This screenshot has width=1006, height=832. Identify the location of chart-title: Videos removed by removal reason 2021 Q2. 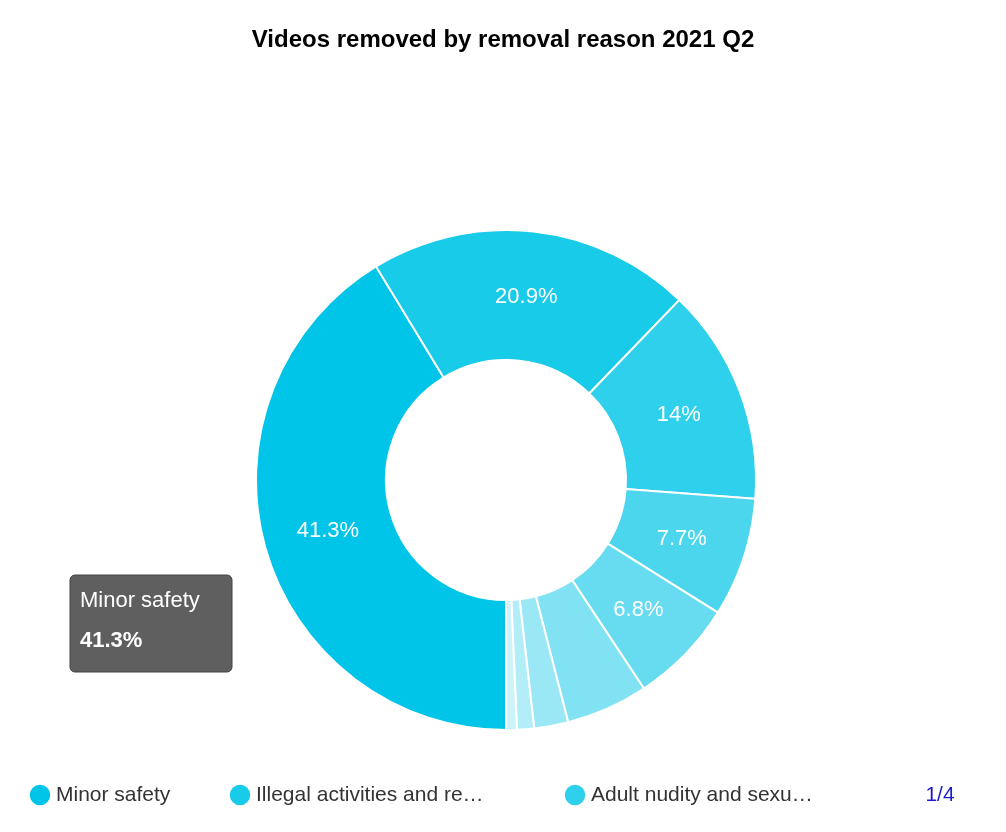
(503, 38).